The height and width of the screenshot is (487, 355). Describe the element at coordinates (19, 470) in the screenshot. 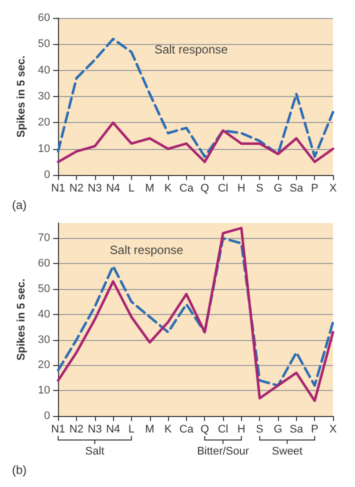

I see `text: (b)` at that location.